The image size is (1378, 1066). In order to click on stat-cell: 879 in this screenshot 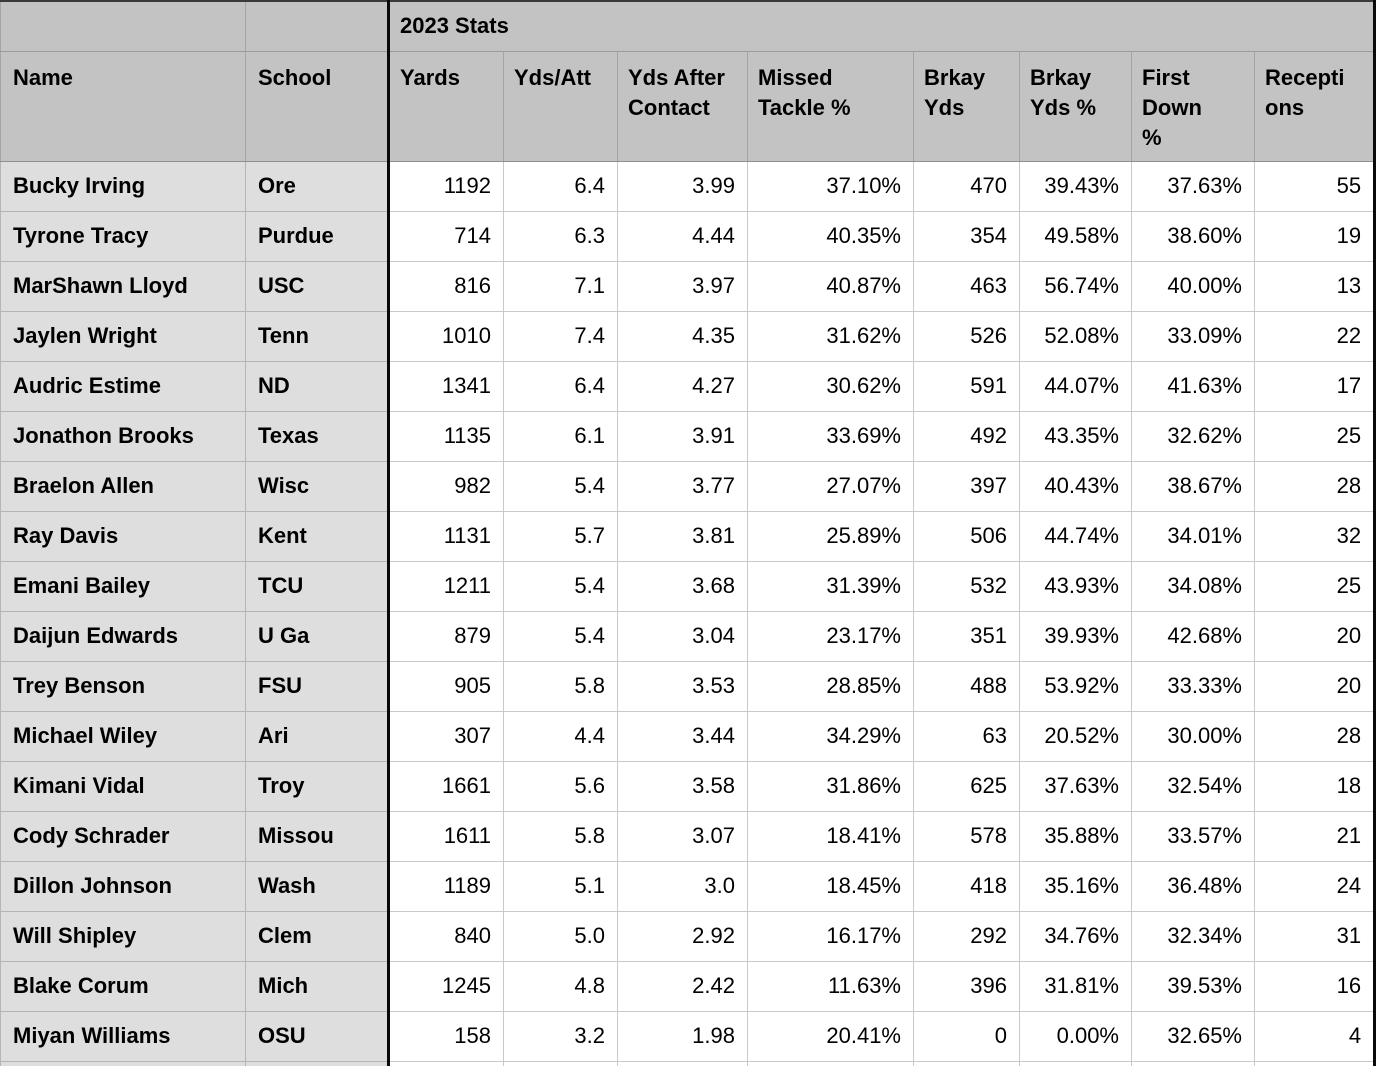, I will do `click(445, 636)`.